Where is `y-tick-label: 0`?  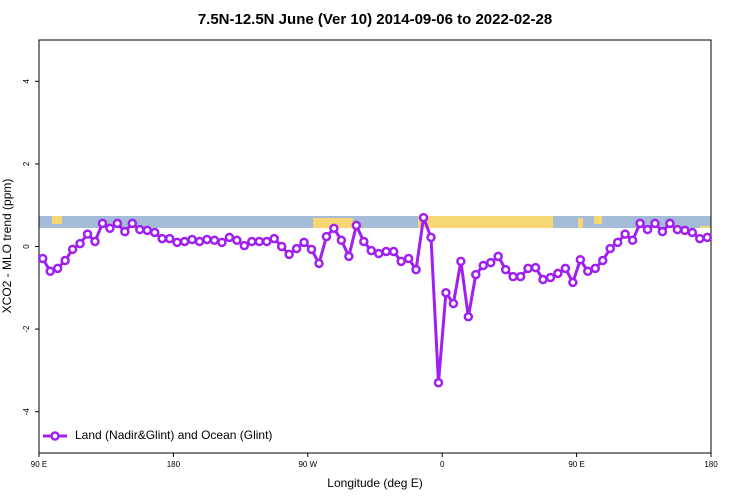
y-tick-label: 0 is located at coordinates (26, 246).